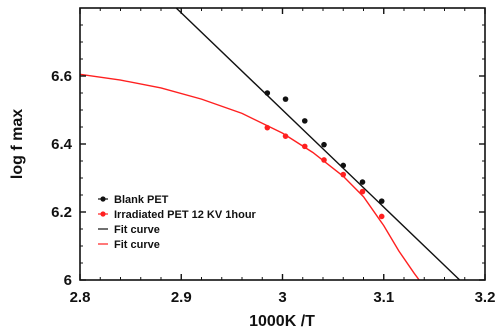 The image size is (504, 335). I want to click on x-tick-label: 3.1, so click(383, 297).